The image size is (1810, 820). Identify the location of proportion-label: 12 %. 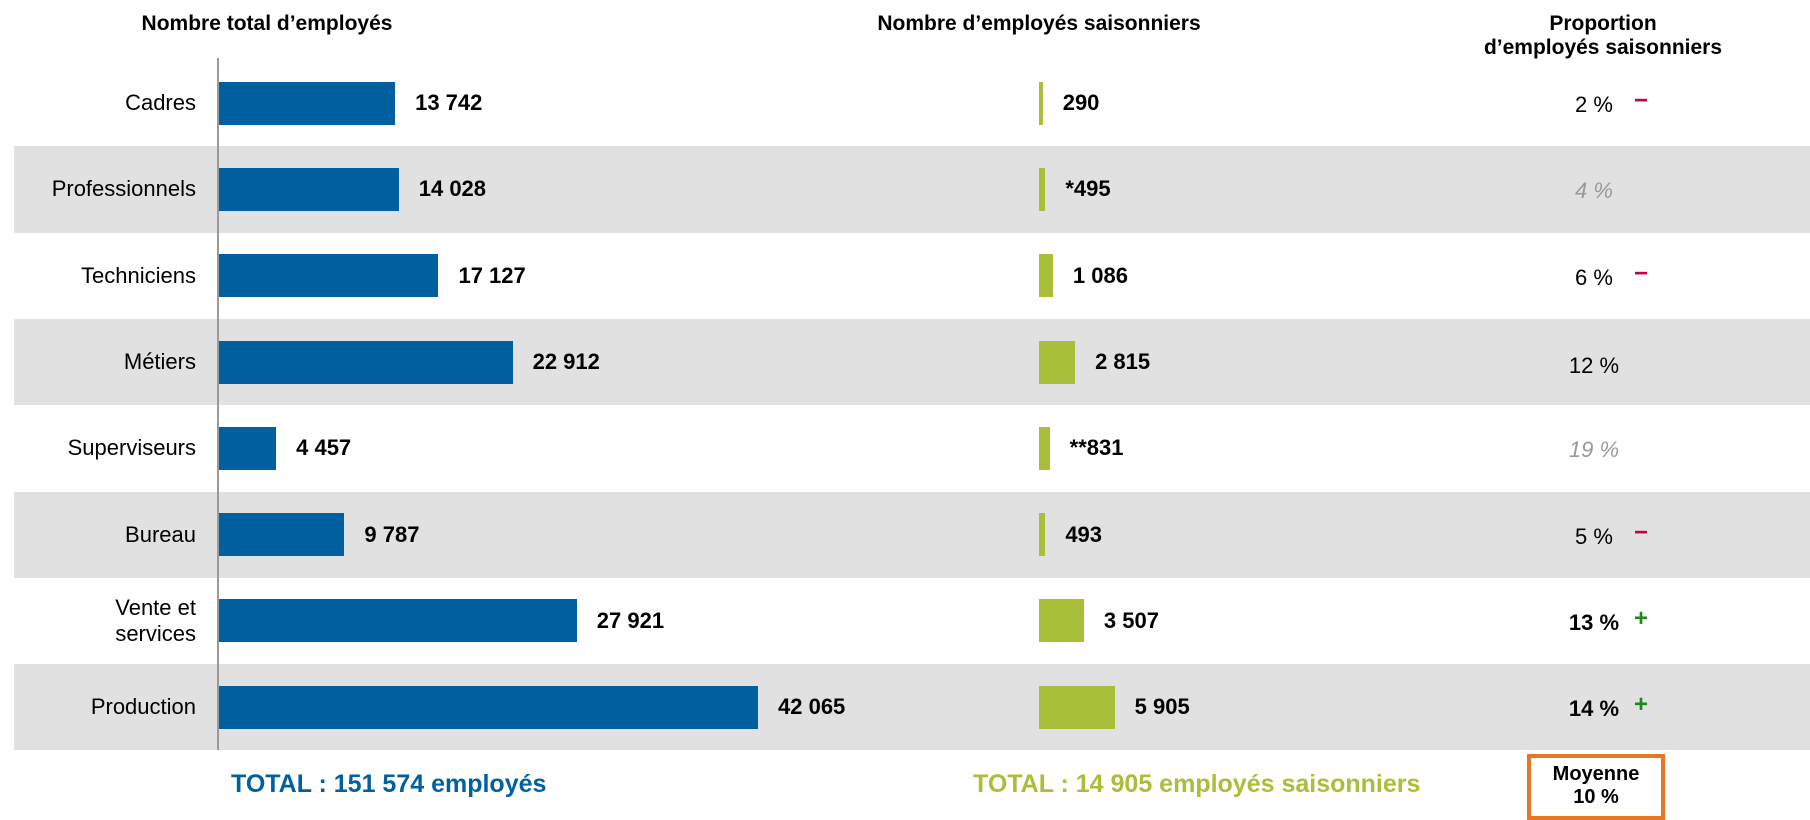
(1594, 366).